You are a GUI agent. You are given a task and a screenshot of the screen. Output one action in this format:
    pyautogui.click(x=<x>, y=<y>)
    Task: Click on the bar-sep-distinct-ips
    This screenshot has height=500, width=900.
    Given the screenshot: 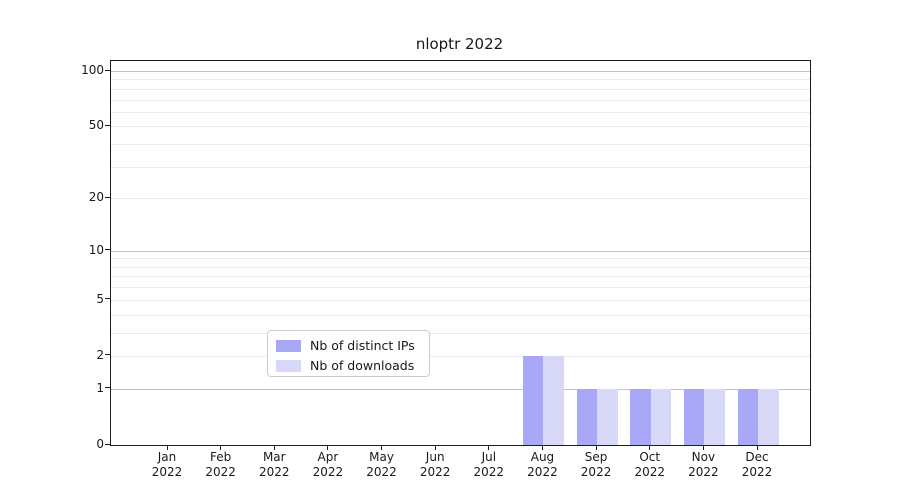 What is the action you would take?
    pyautogui.click(x=587, y=416)
    